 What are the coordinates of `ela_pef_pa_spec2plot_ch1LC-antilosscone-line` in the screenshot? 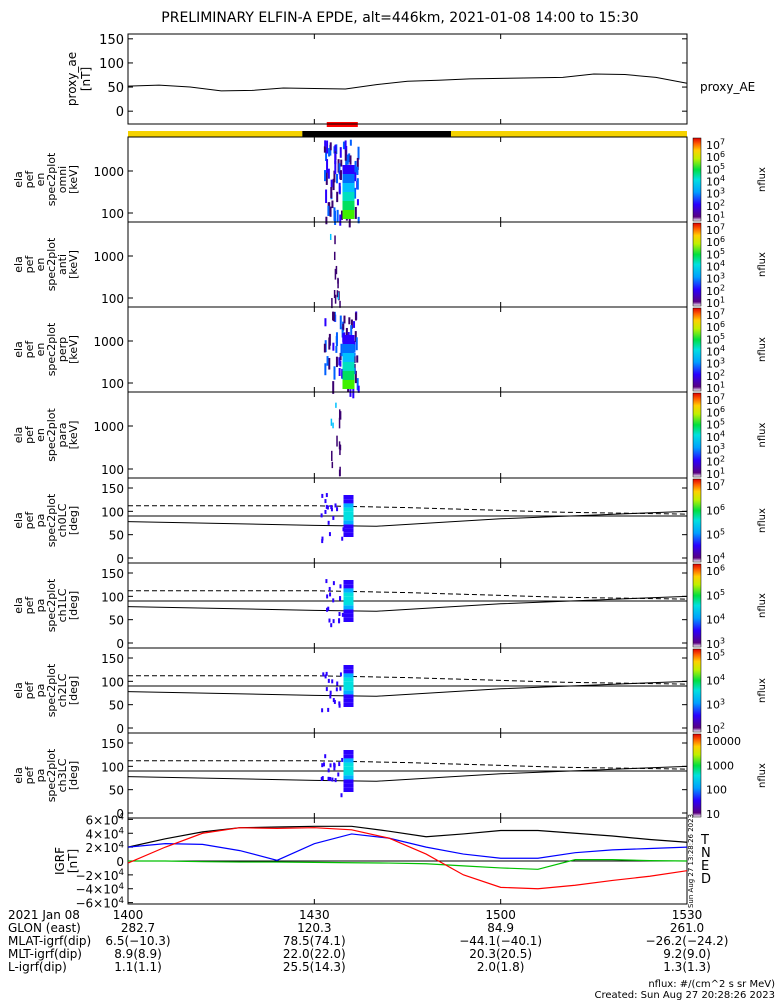 It's located at (408, 595).